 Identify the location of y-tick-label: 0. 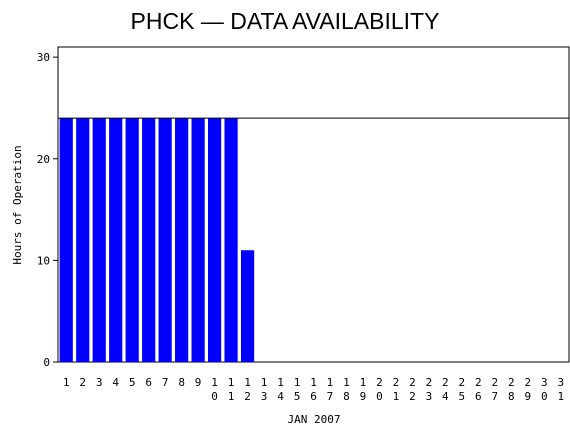
(46, 362).